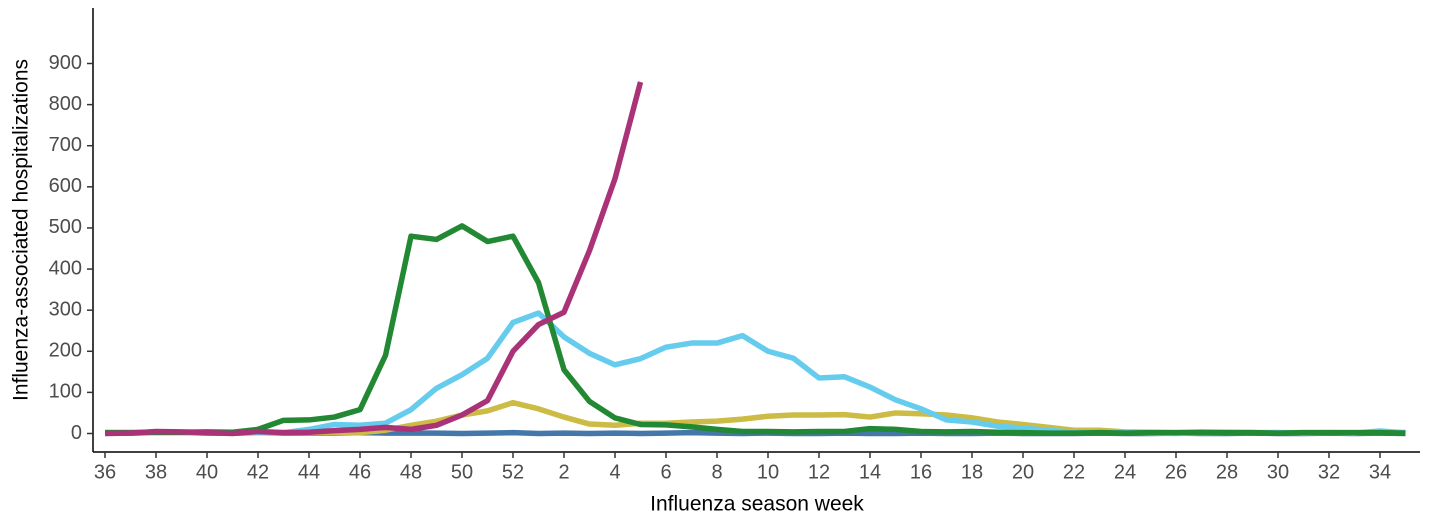 This screenshot has width=1434, height=525. I want to click on x-tick-label: 28, so click(1227, 472).